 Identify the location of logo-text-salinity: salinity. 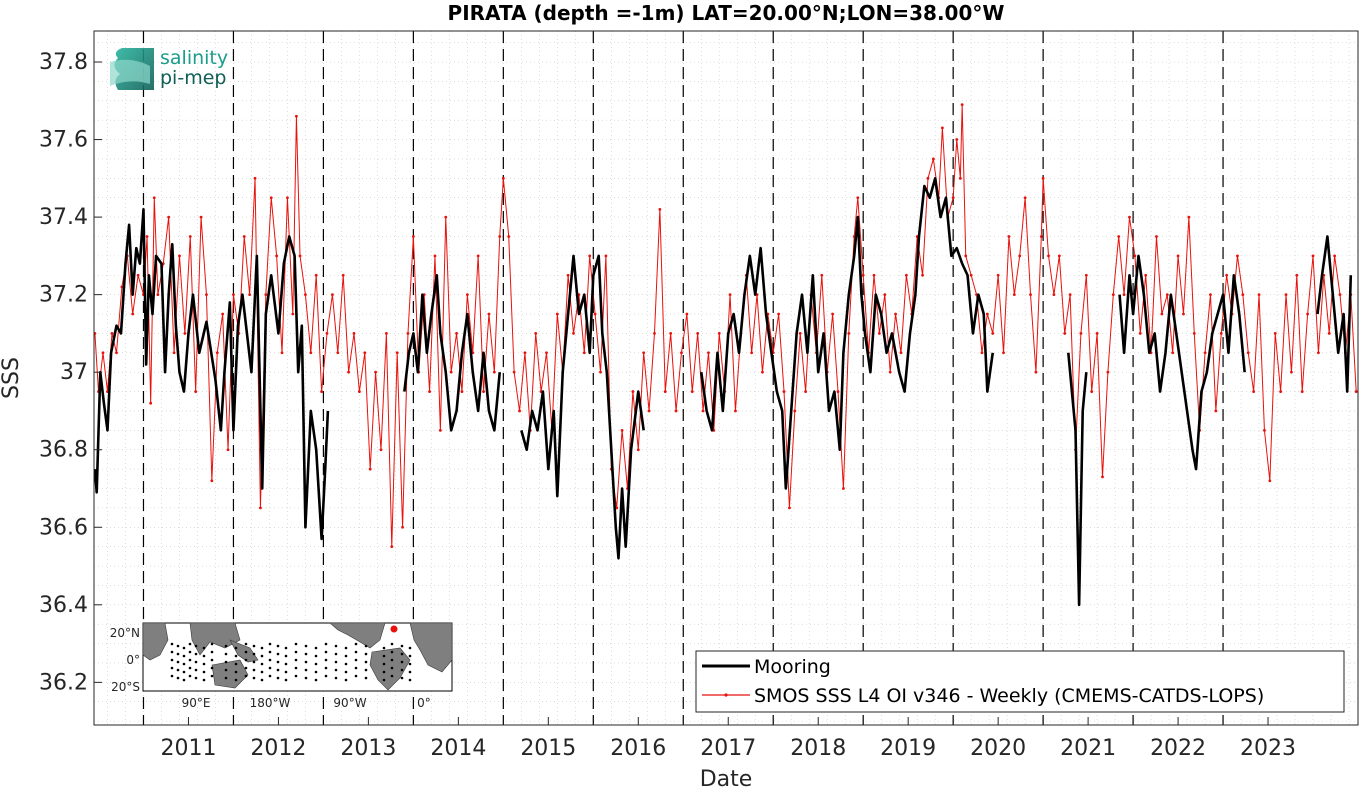
(194, 58).